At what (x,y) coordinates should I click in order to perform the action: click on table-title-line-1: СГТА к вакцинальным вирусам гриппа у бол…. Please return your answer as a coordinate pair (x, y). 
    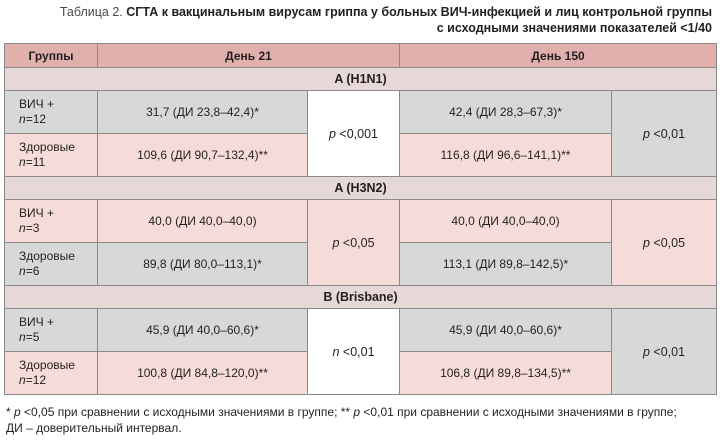
    Looking at the image, I should click on (419, 12).